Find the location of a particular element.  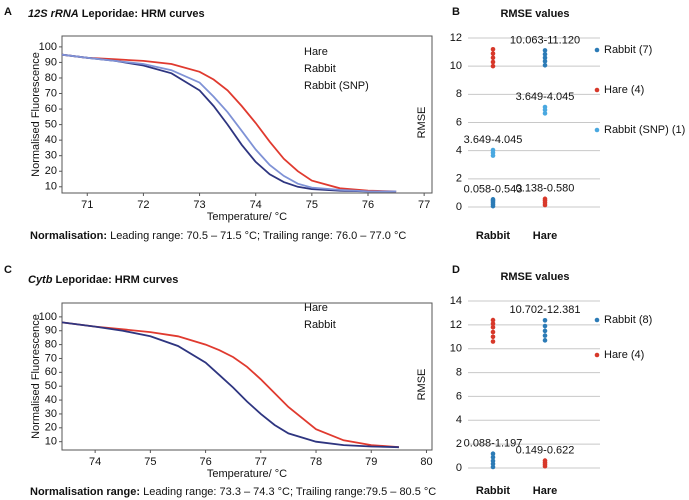

legend-label: Rabbit (SNP) (1) is located at coordinates (644, 130).